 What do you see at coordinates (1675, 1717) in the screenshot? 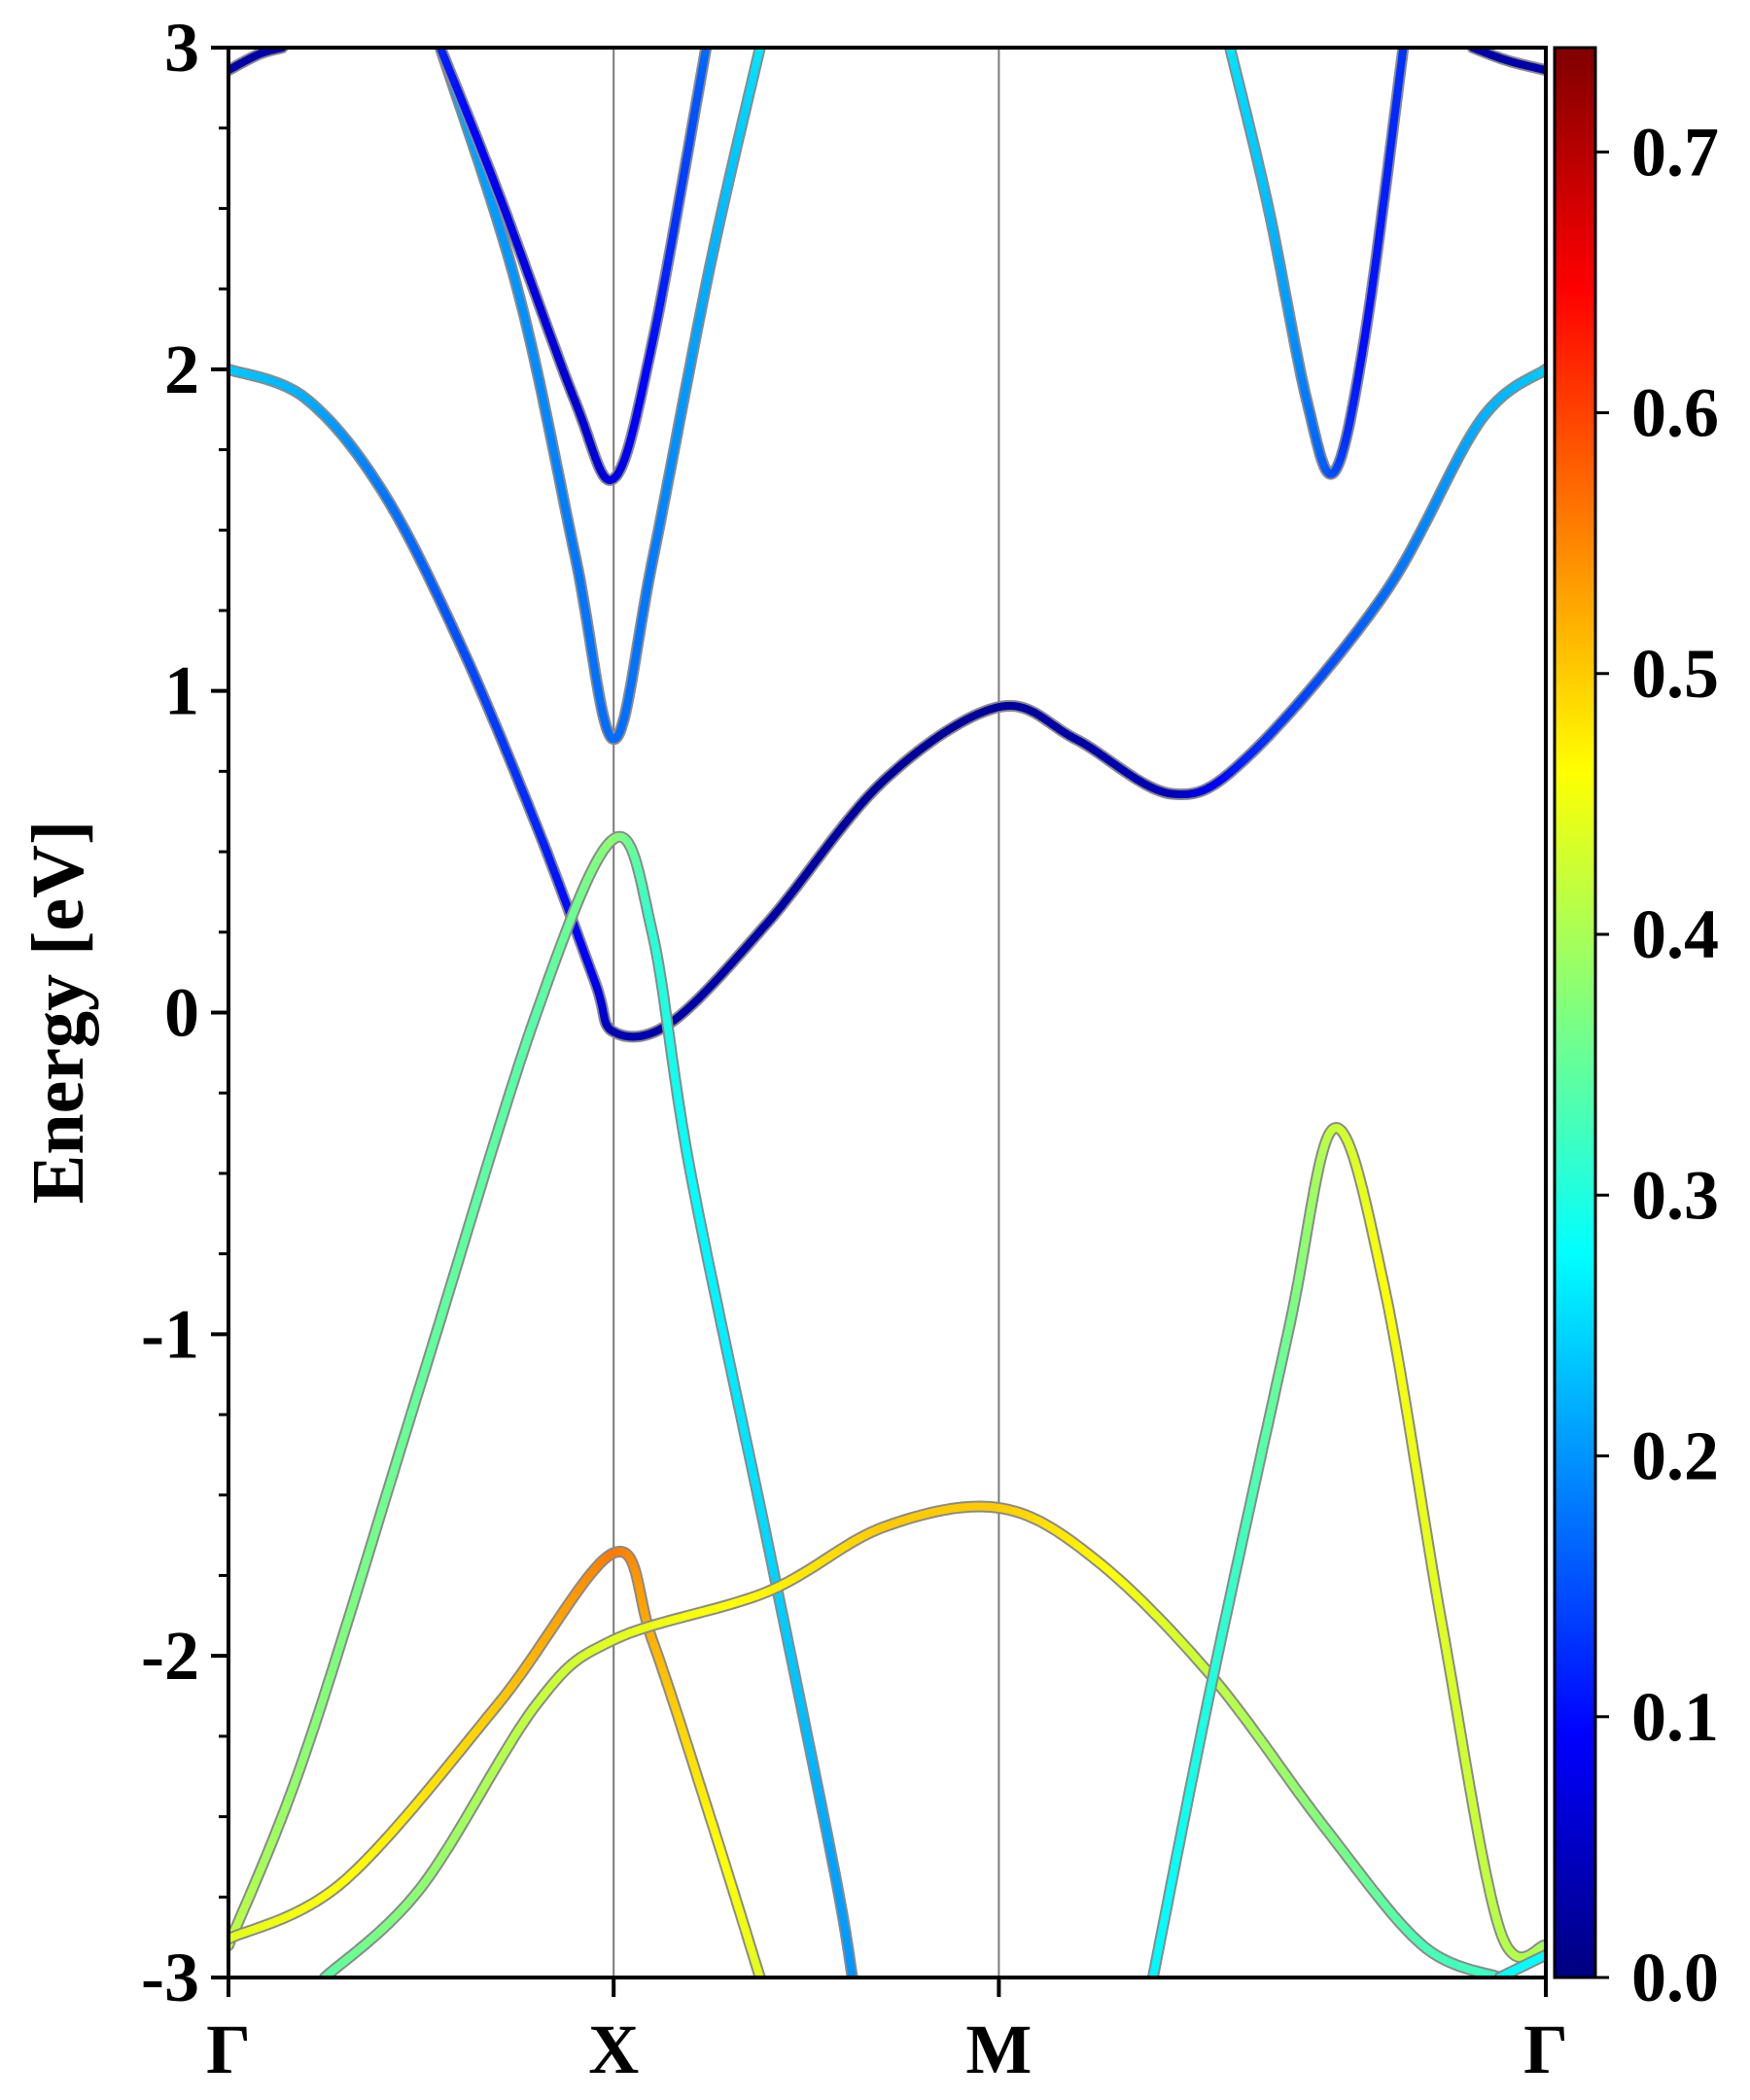
I see `colorbar-tick-label: 0.1` at bounding box center [1675, 1717].